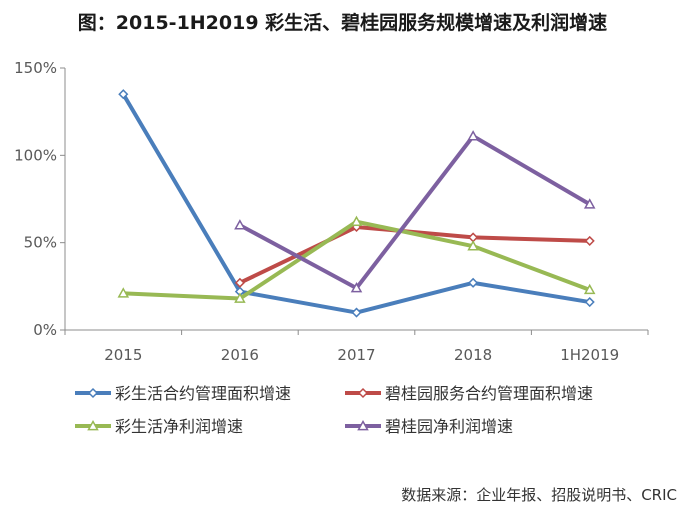  I want to click on x-tick-label: 2016, so click(240, 355).